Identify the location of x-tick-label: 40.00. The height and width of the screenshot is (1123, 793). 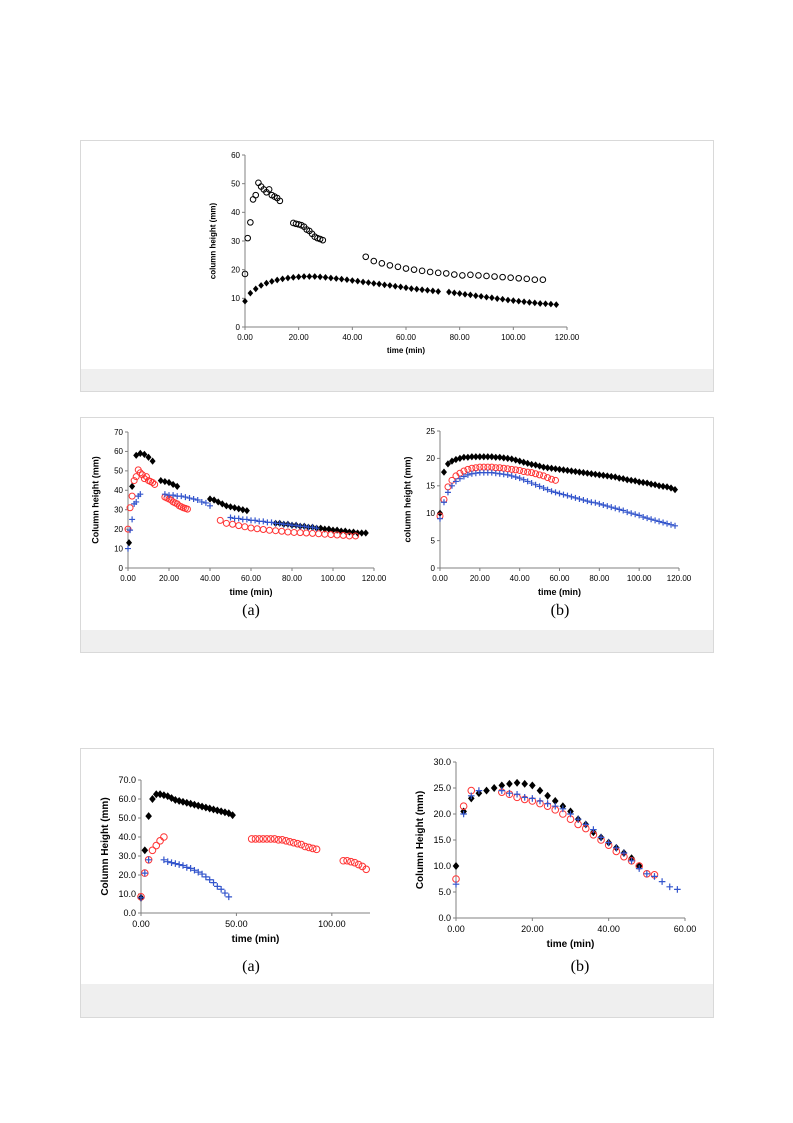
(608, 929).